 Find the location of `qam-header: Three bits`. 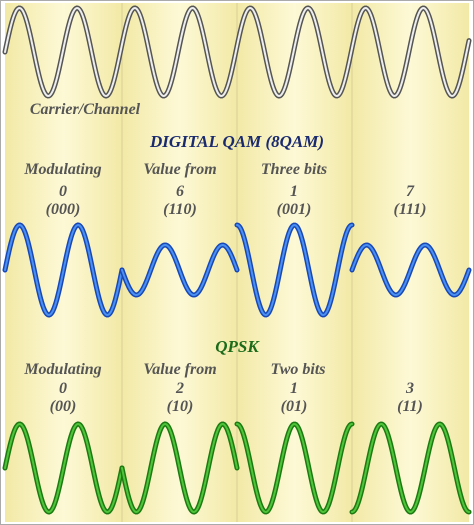

qam-header: Three bits is located at coordinates (294, 169).